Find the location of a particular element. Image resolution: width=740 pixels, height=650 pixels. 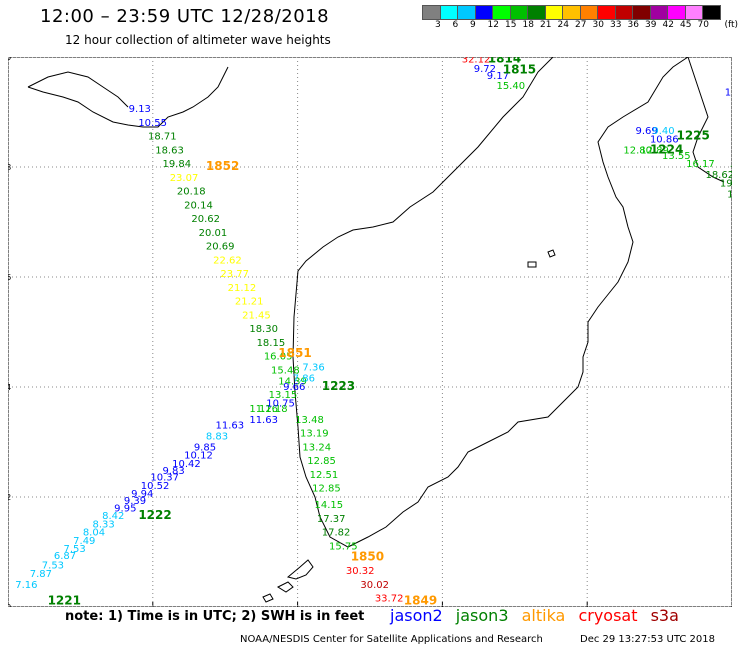

wave-height-reading: 1 is located at coordinates (731, 170).